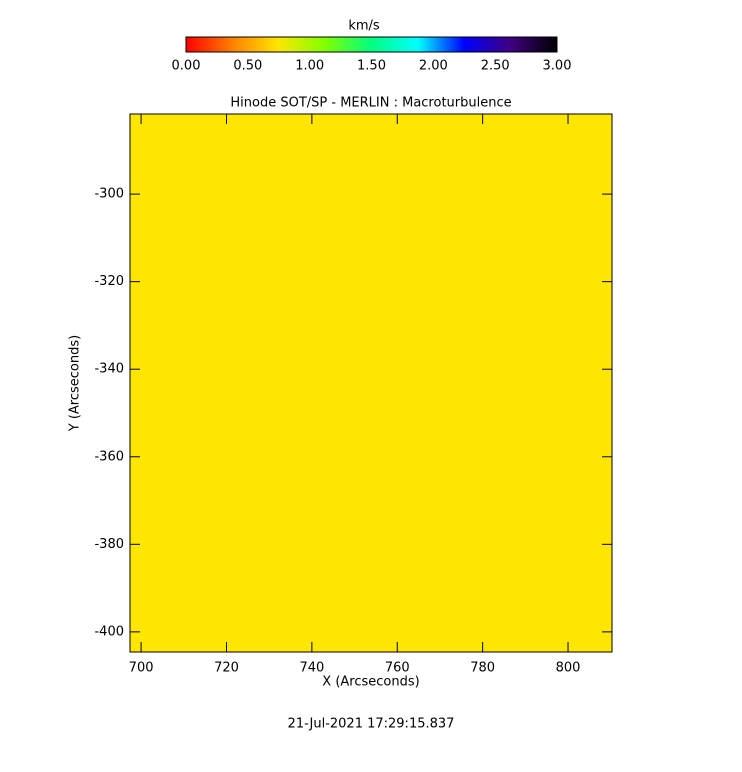 This screenshot has width=742, height=772. I want to click on chart-title: Hinode SOT/SP - MERLIN : Macroturbulence, so click(370, 103).